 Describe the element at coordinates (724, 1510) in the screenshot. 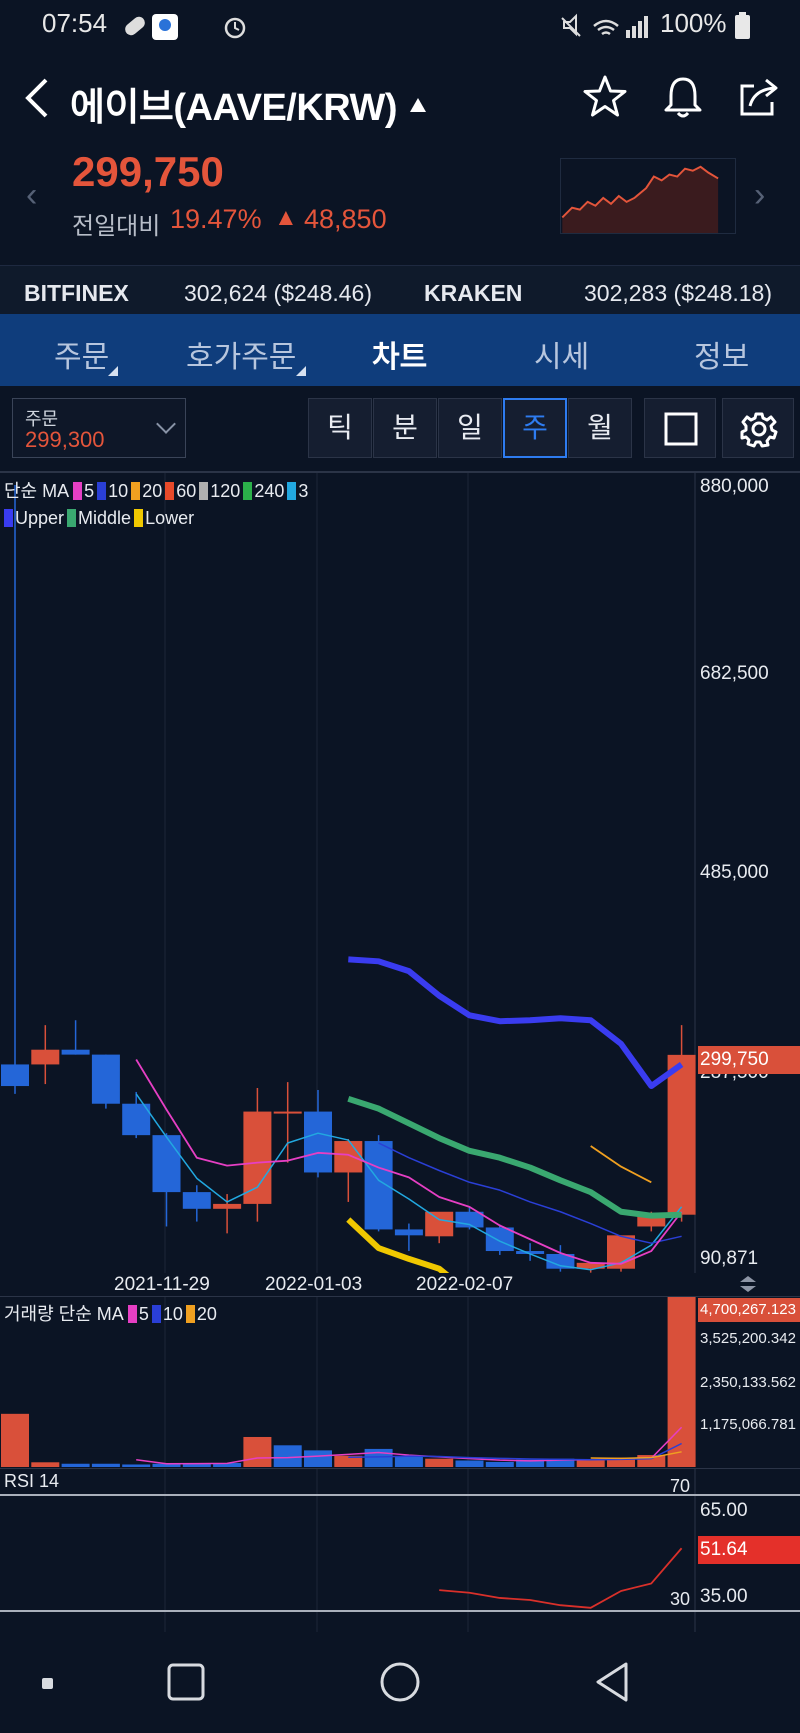

I see `rsi-axis-label: 65.00` at that location.